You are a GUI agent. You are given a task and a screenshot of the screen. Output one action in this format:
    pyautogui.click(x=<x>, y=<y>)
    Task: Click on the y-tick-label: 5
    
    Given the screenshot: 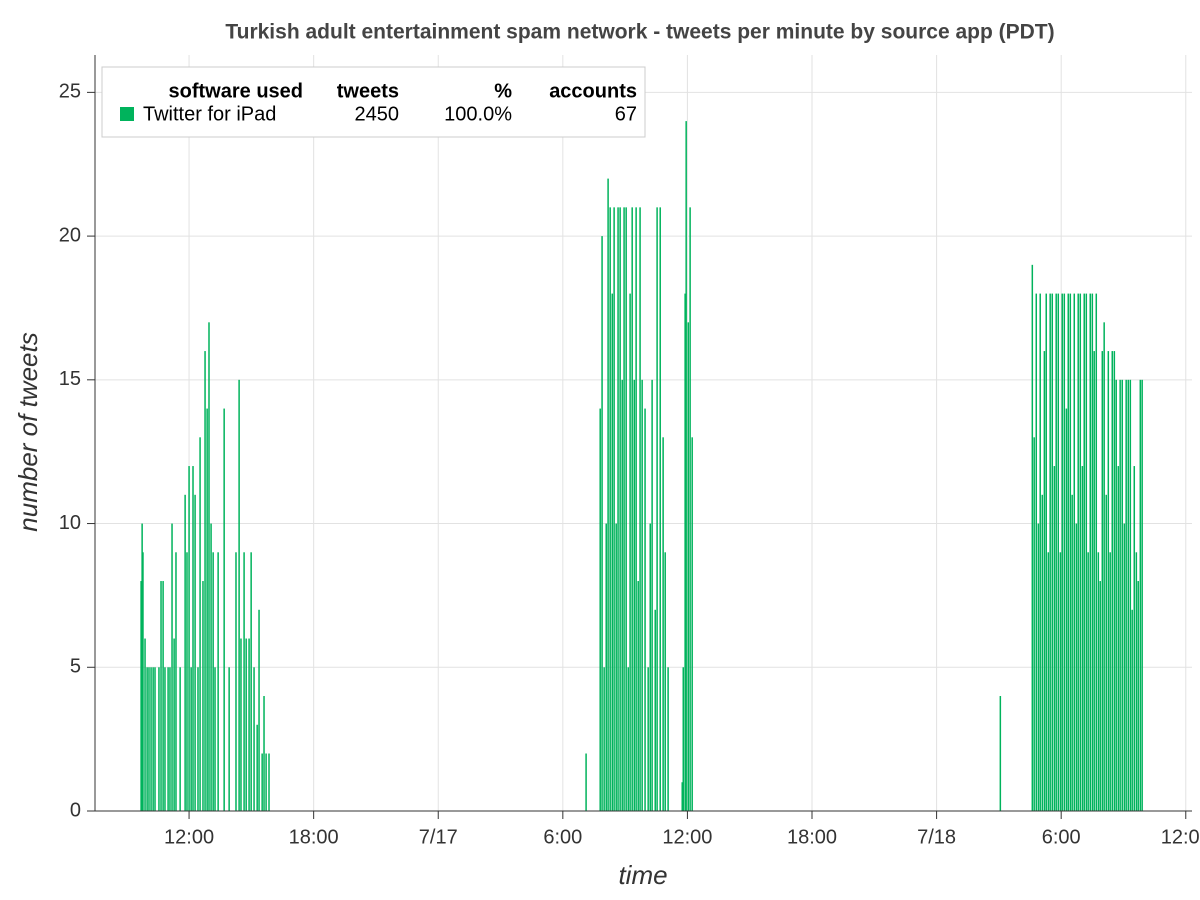 What is the action you would take?
    pyautogui.click(x=75, y=667)
    